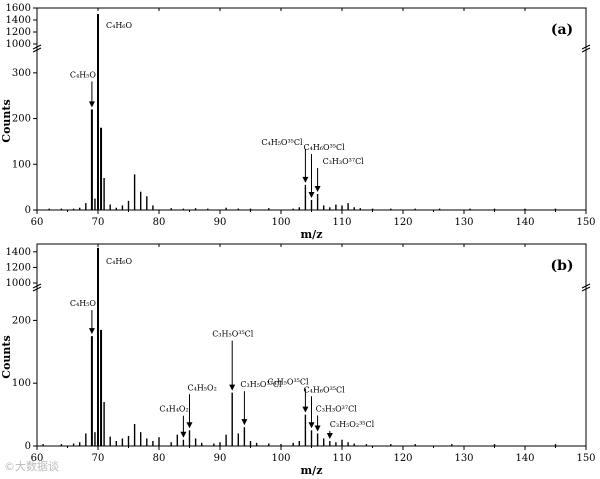 This screenshot has height=479, width=600. I want to click on peak-annotation: C₃H₅O³⁷Cl, so click(261, 384).